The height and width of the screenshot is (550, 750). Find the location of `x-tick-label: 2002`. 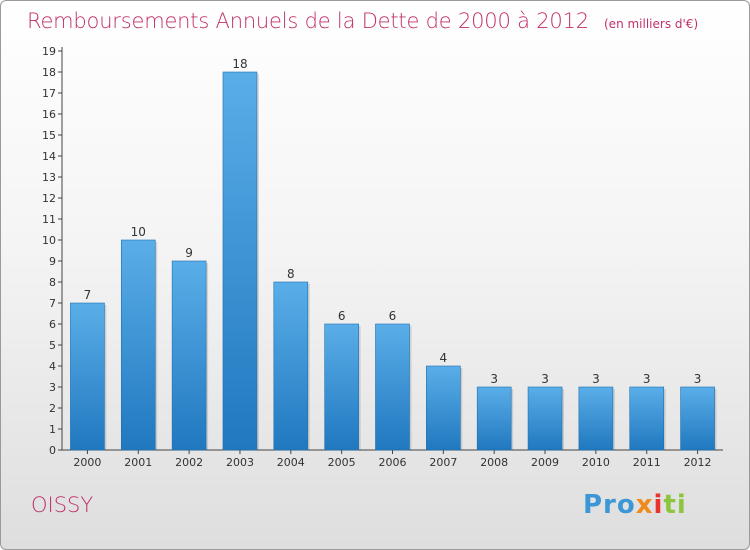

x-tick-label: 2002 is located at coordinates (189, 462).